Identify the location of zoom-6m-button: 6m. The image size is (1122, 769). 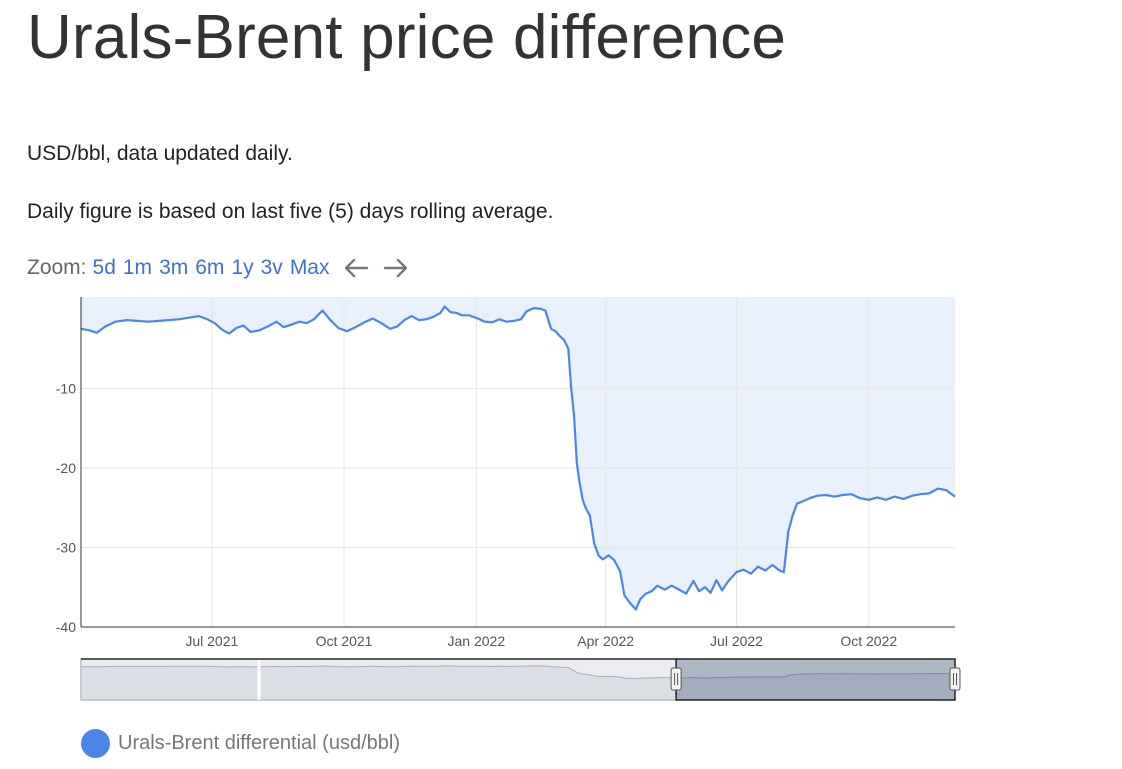
(210, 267).